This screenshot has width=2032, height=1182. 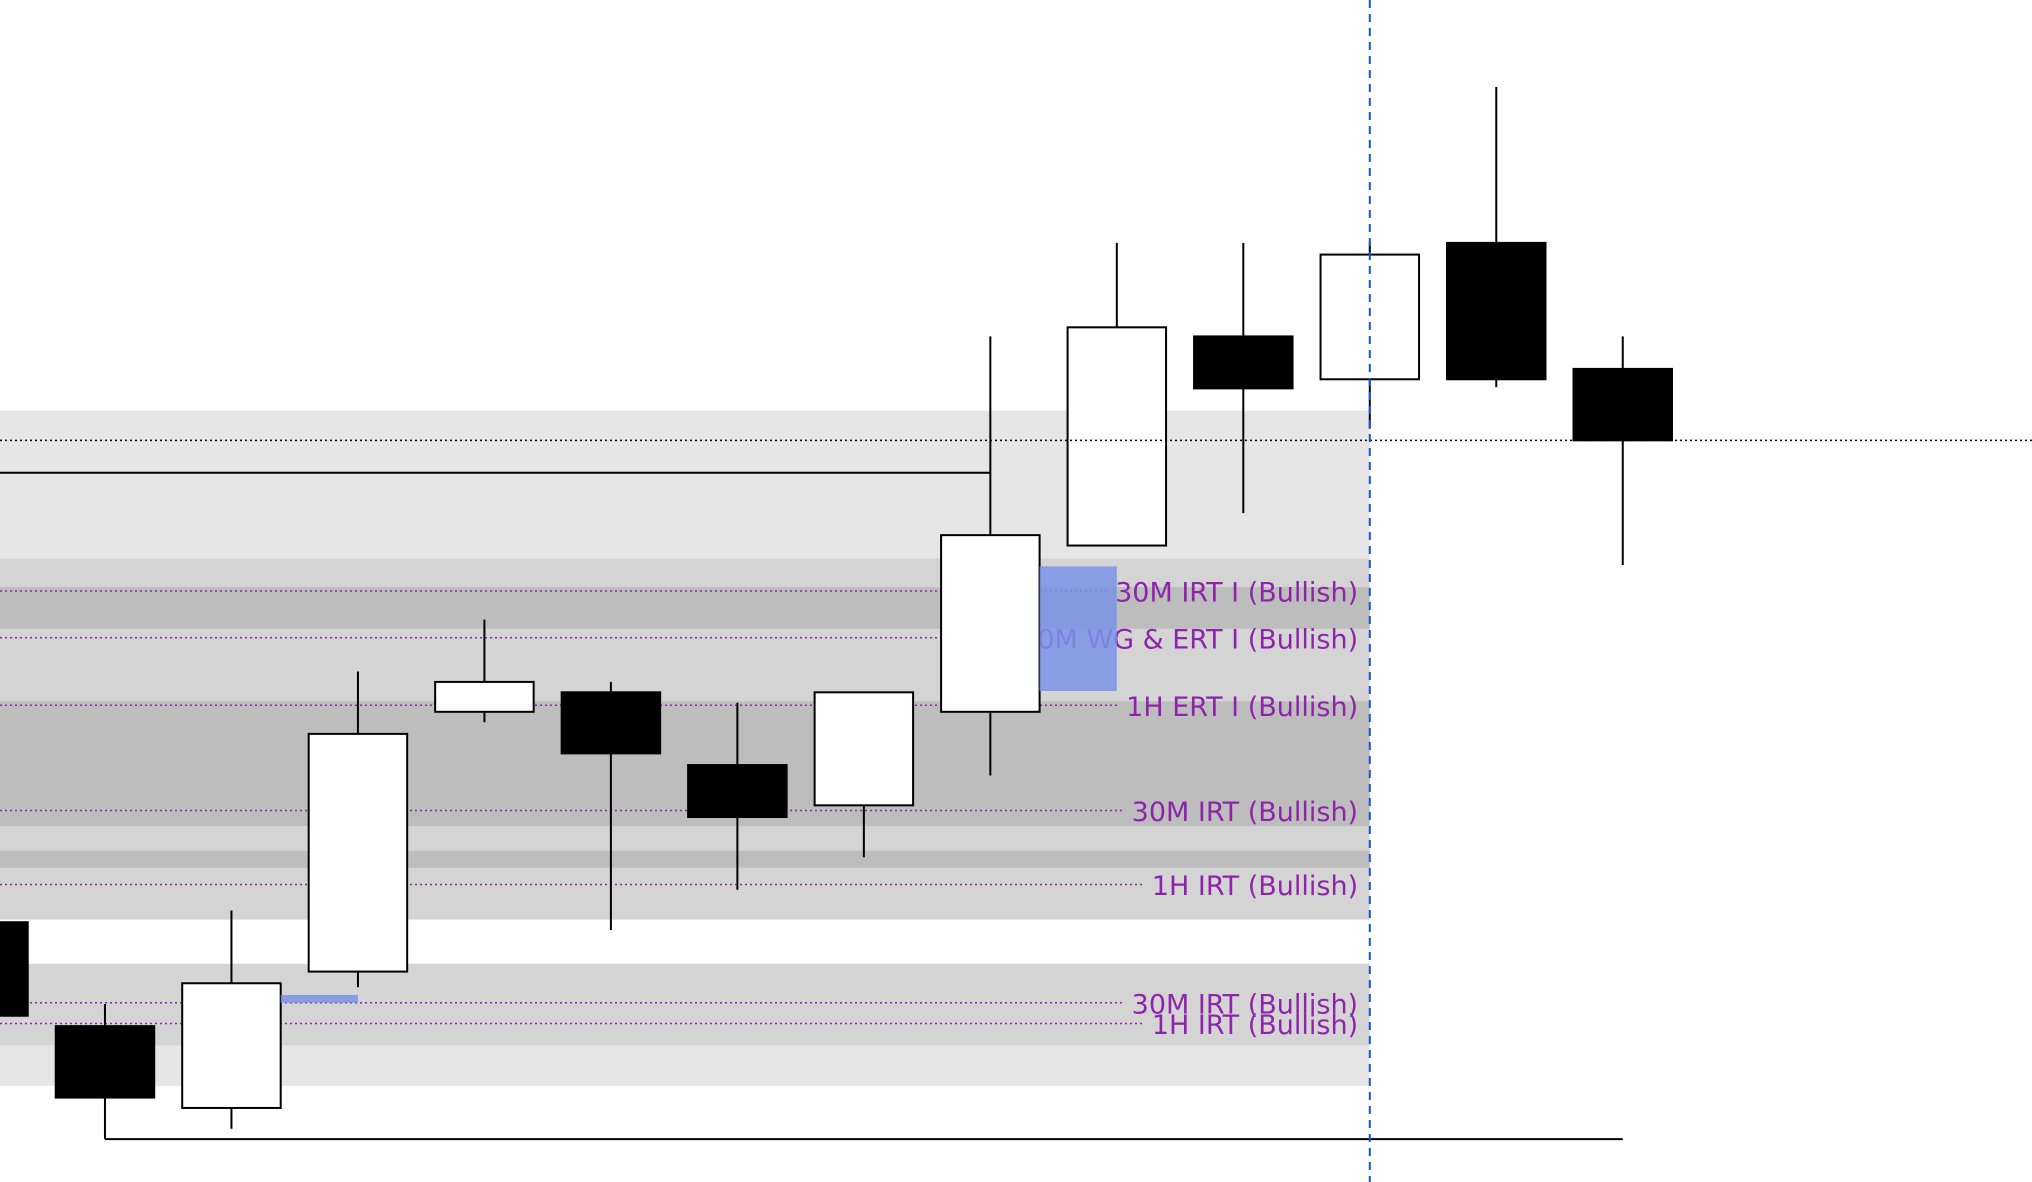 What do you see at coordinates (1242, 707) in the screenshot?
I see `level-label: 1H ERT I (Bullish)` at bounding box center [1242, 707].